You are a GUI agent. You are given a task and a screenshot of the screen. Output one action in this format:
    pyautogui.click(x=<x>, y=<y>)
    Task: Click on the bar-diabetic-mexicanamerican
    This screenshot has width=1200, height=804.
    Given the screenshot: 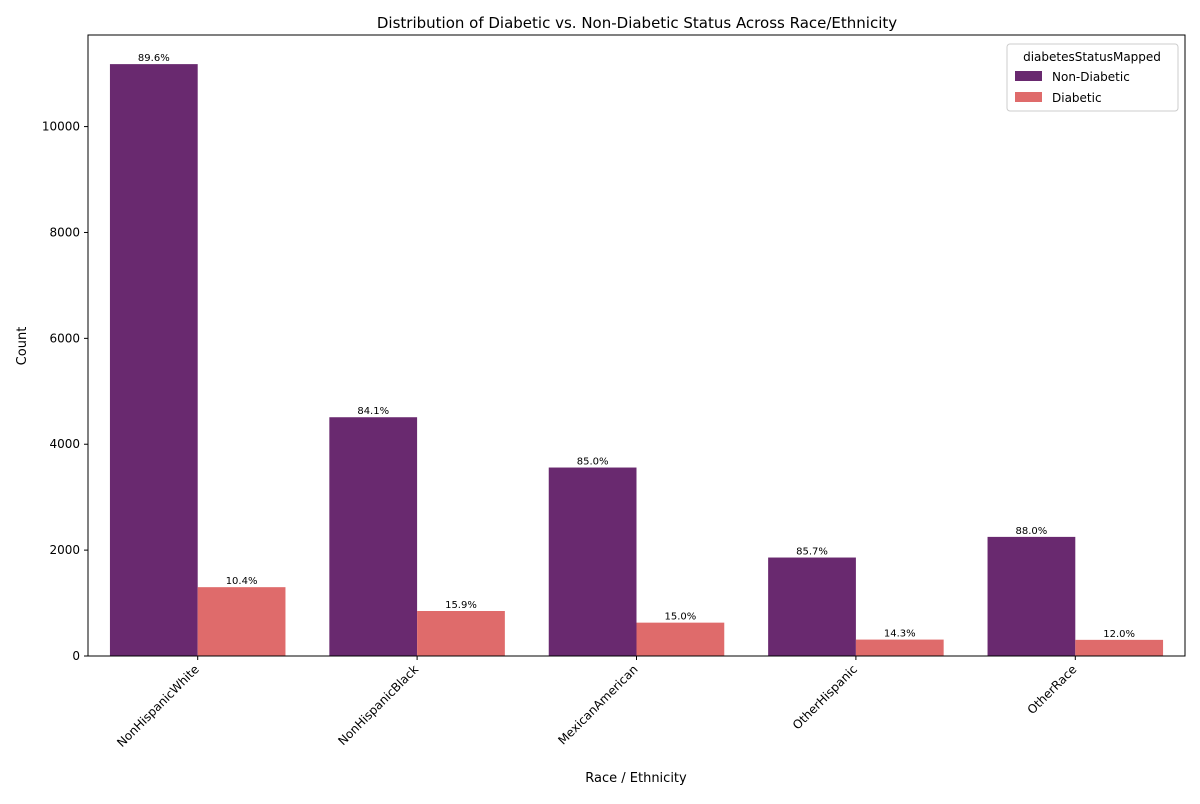 What is the action you would take?
    pyautogui.click(x=680, y=639)
    